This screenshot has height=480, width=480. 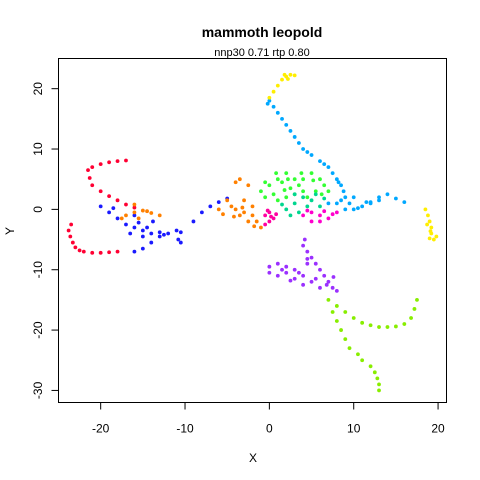 What do you see at coordinates (185, 429) in the screenshot?
I see `x-tick-label: -10` at bounding box center [185, 429].